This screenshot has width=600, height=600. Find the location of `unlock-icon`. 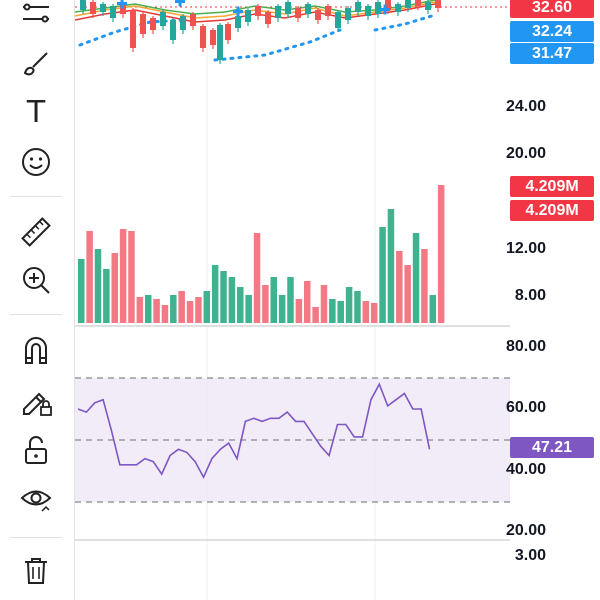

unlock-icon is located at coordinates (36, 450).